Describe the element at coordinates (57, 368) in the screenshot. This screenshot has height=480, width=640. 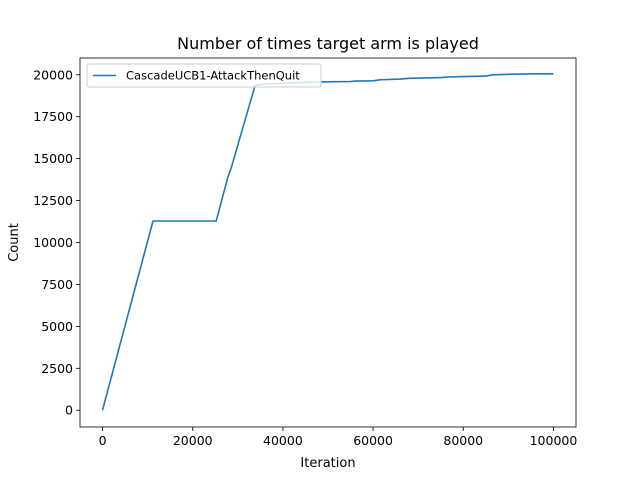
I see `y-tick-label: 2500` at that location.